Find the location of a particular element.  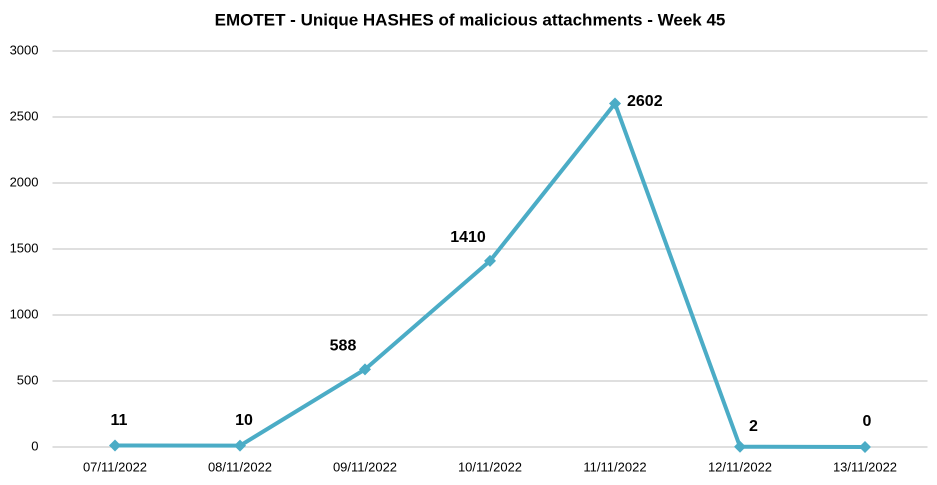

data-label: 2 is located at coordinates (753, 426).